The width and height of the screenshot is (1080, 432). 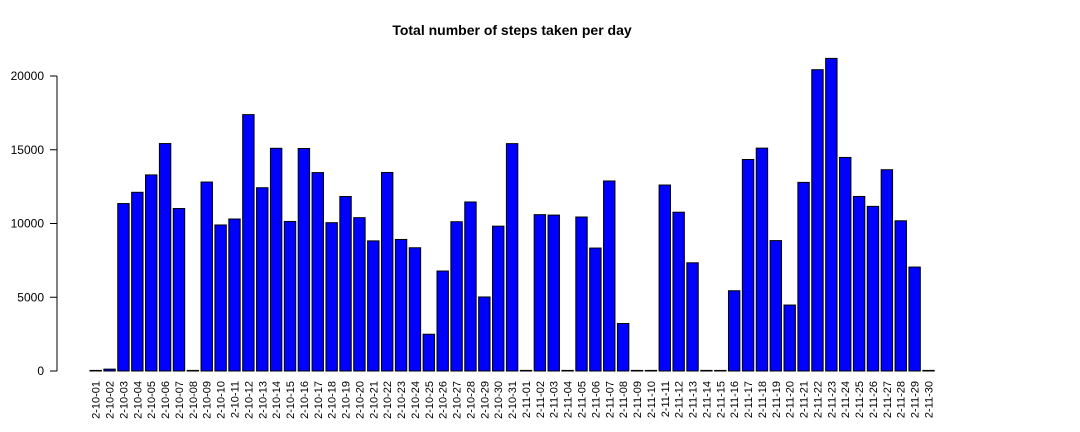 I want to click on x-tick-label: 2-10-19, so click(x=347, y=400).